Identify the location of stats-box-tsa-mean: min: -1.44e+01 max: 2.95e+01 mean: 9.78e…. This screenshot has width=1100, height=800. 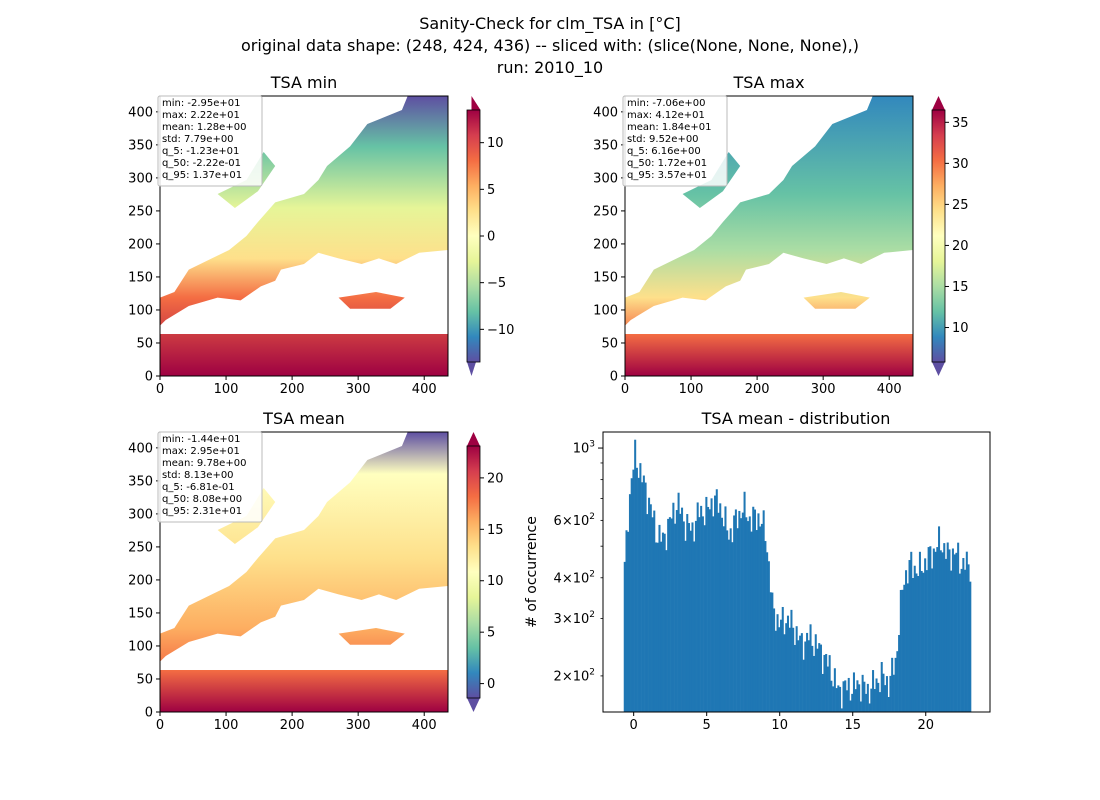
(210, 477).